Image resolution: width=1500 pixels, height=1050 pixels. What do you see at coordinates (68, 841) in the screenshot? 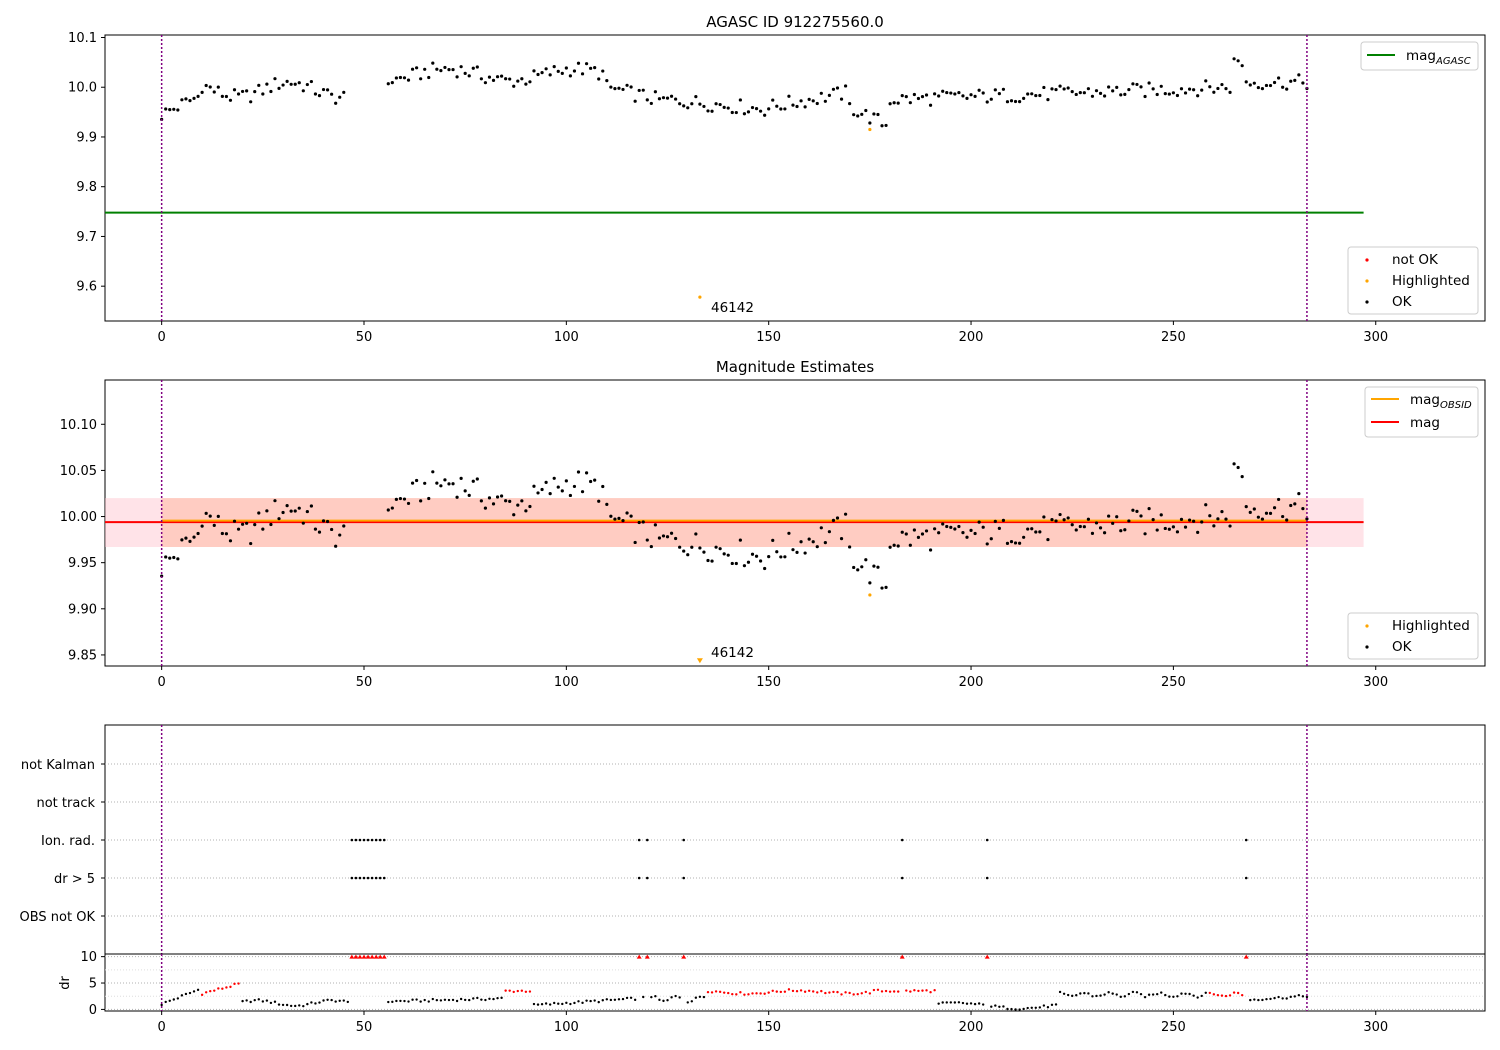
I see `flag-label-ion-rad: Ion. rad.` at bounding box center [68, 841].